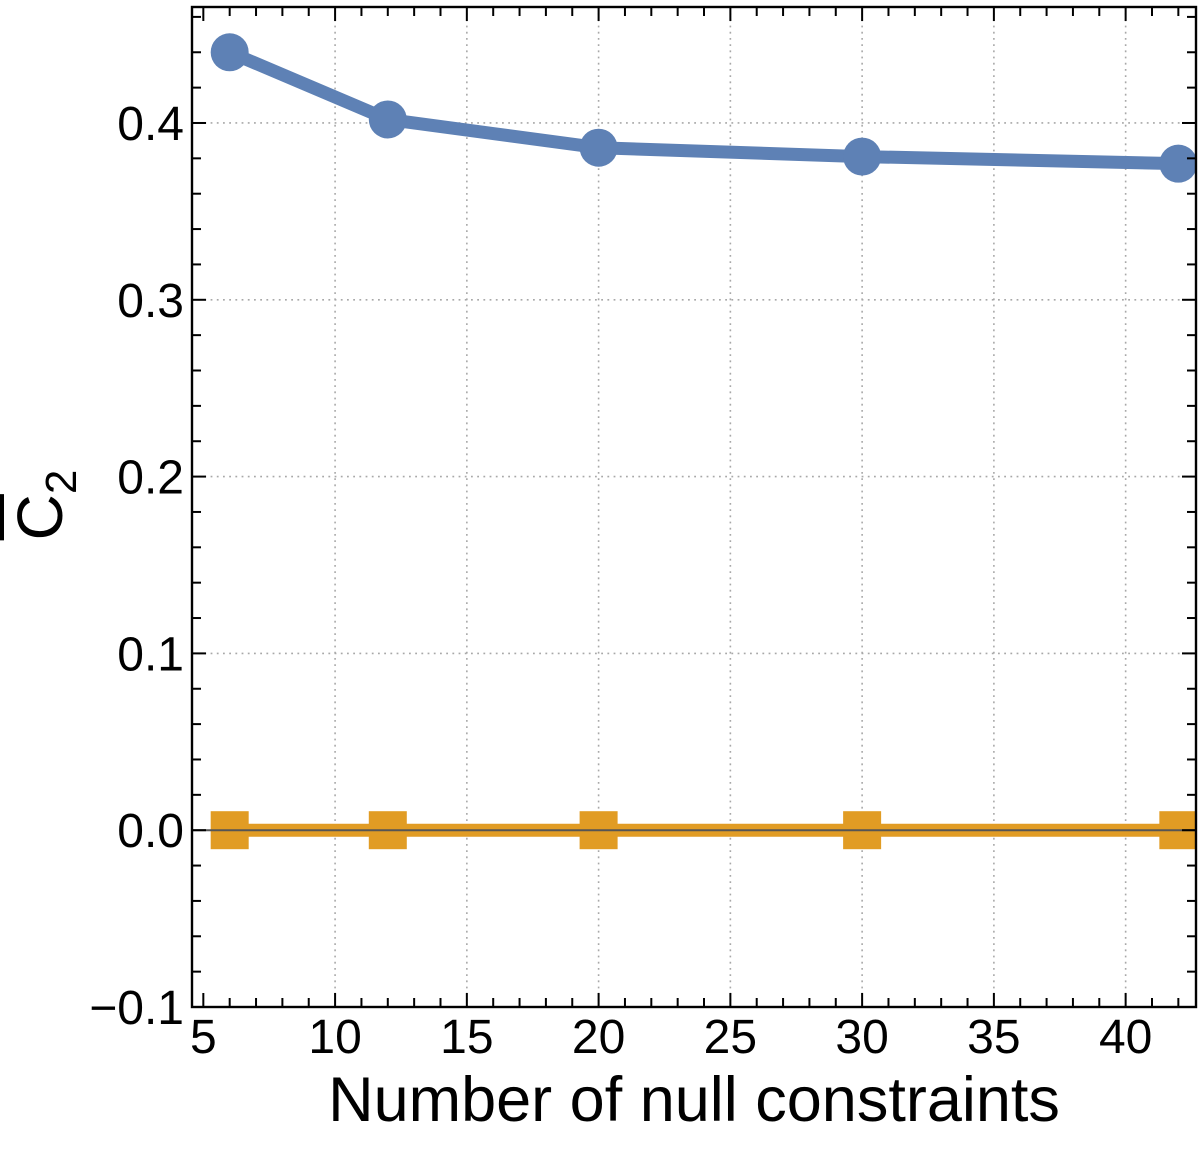 Image resolution: width=1200 pixels, height=1153 pixels. I want to click on x-tick-label: 15, so click(466, 1037).